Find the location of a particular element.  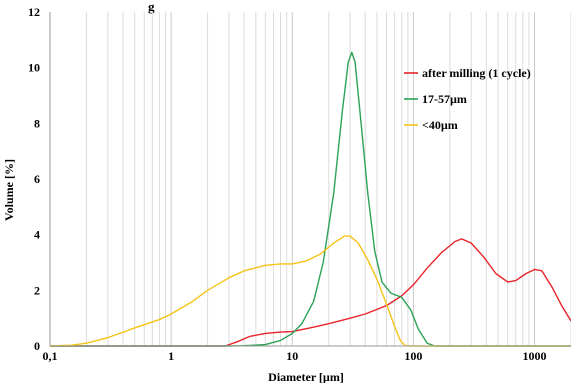

y-tick-label: 4 is located at coordinates (37, 235).